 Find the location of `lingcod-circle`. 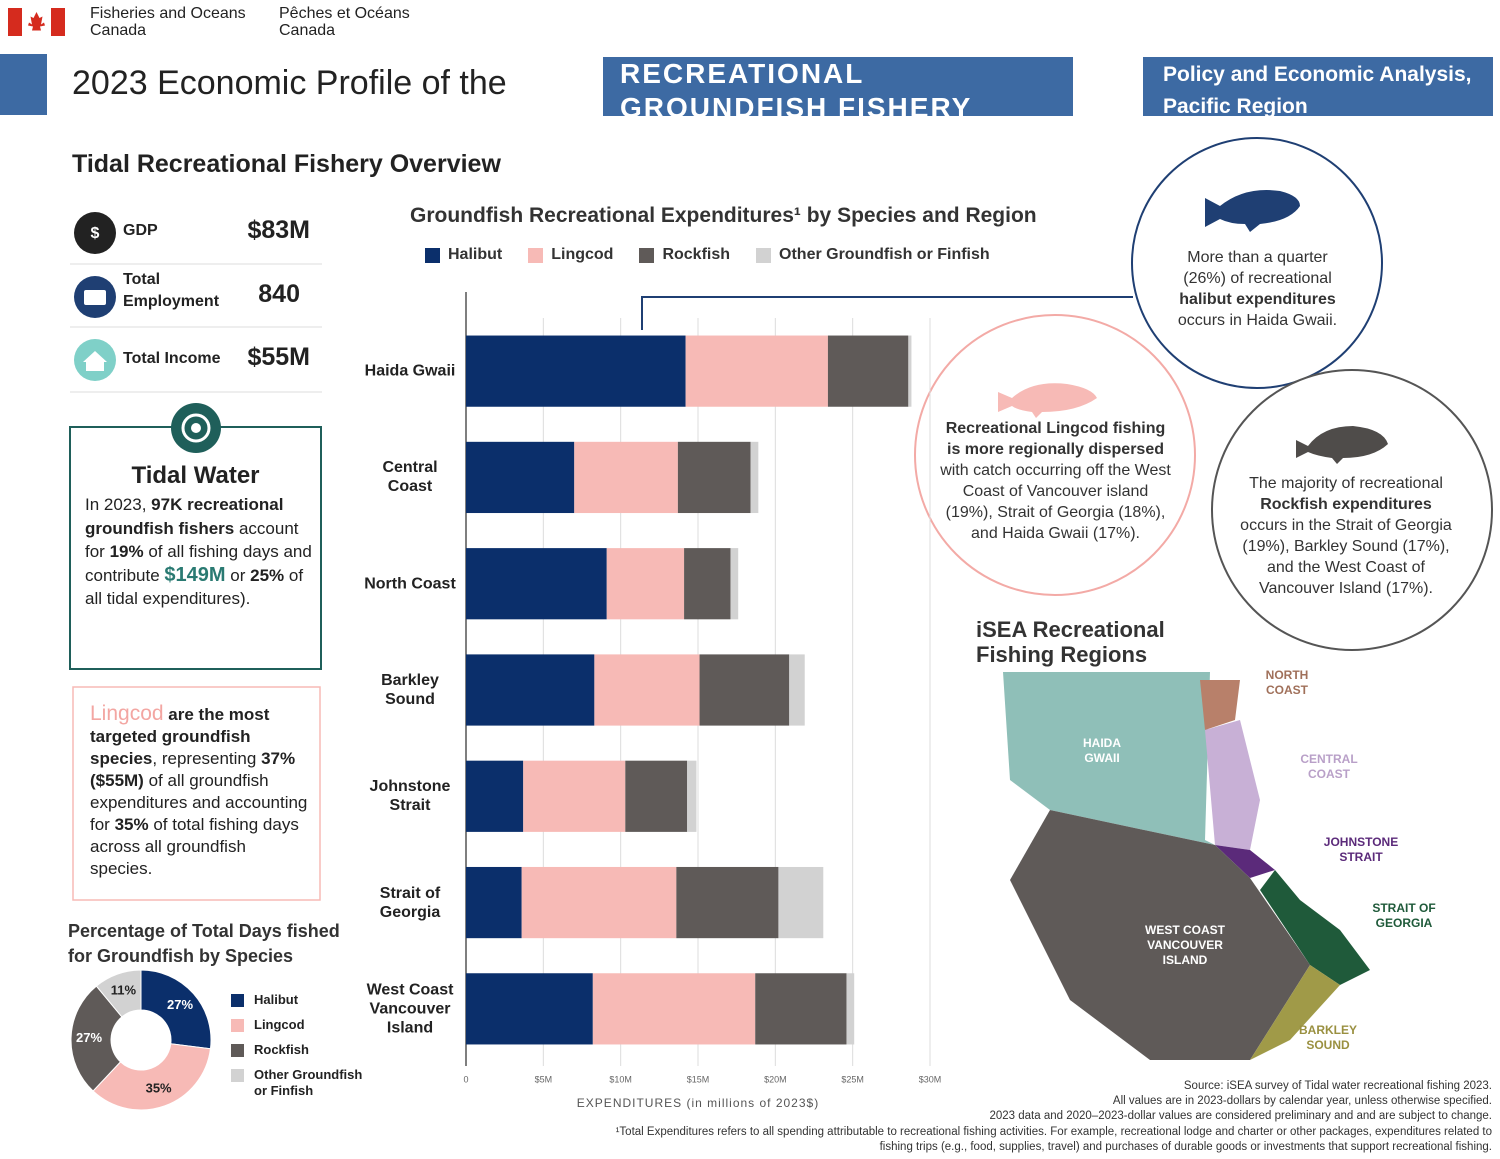

lingcod-circle is located at coordinates (1055, 455).